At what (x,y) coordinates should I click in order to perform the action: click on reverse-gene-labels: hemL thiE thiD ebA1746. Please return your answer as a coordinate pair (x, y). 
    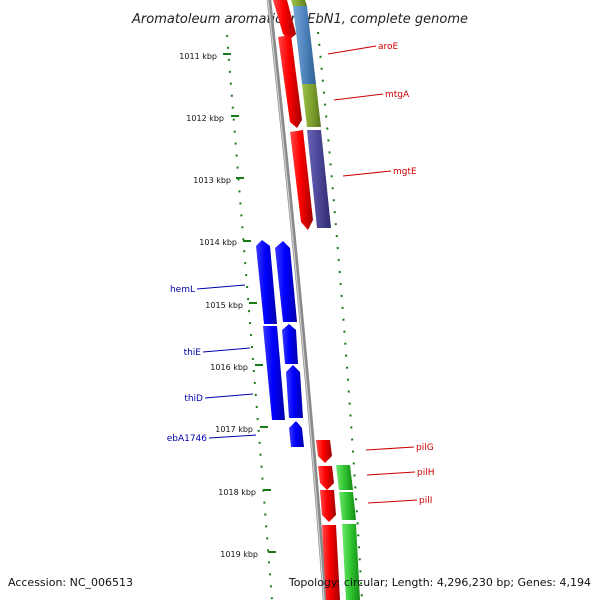
    Looking at the image, I should click on (212, 364).